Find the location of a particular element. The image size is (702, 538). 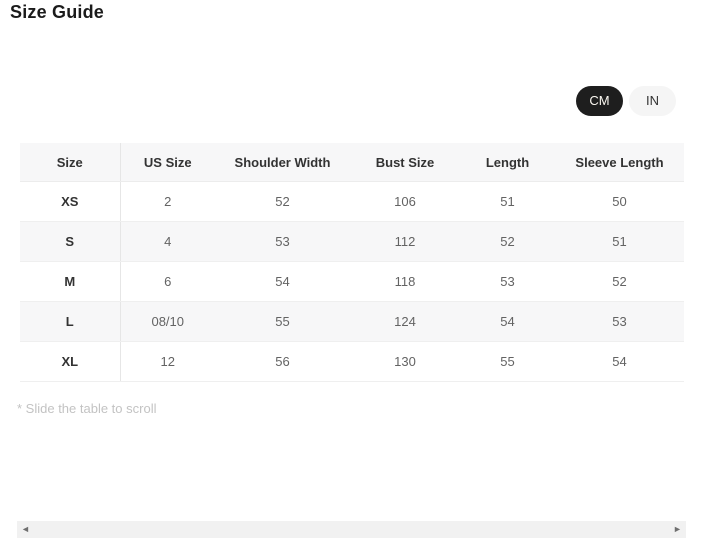

scrollbar-track is located at coordinates (351, 529).